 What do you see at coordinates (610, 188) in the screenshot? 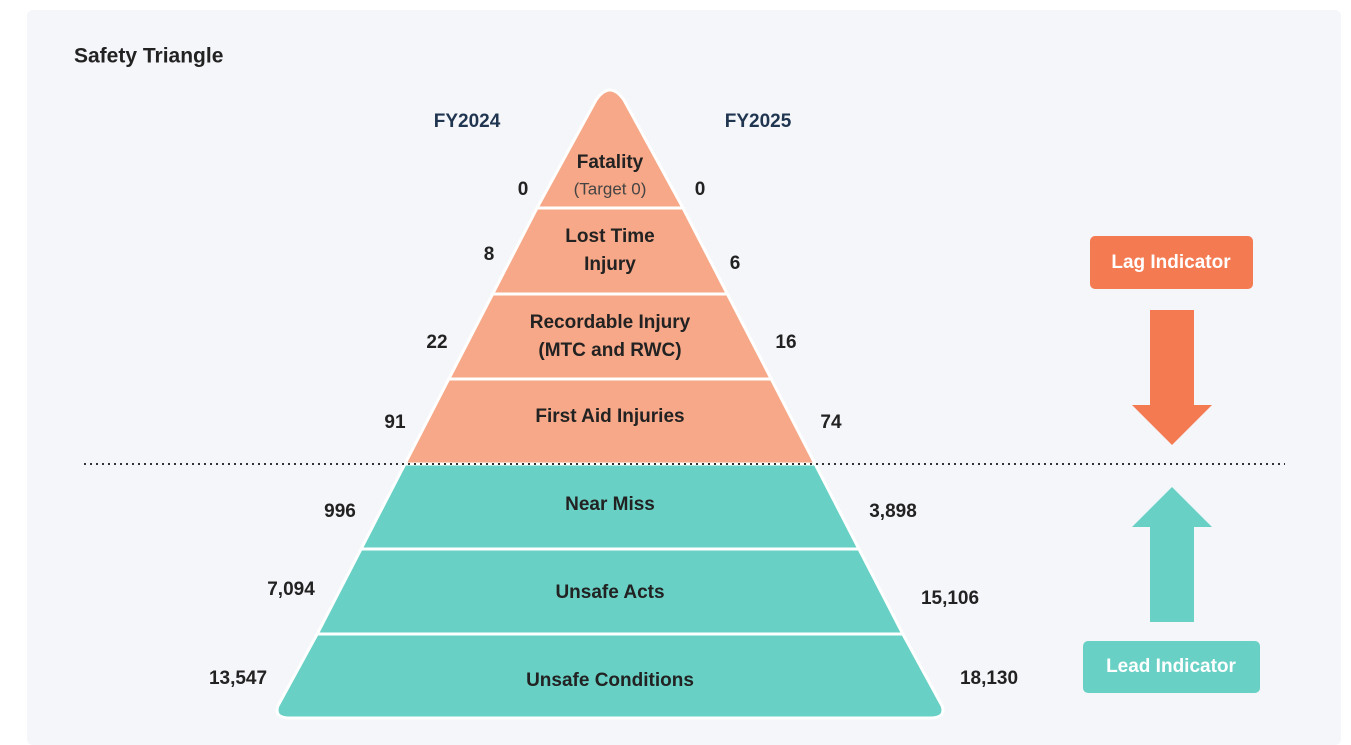
I see `band-note: (Target 0)` at bounding box center [610, 188].